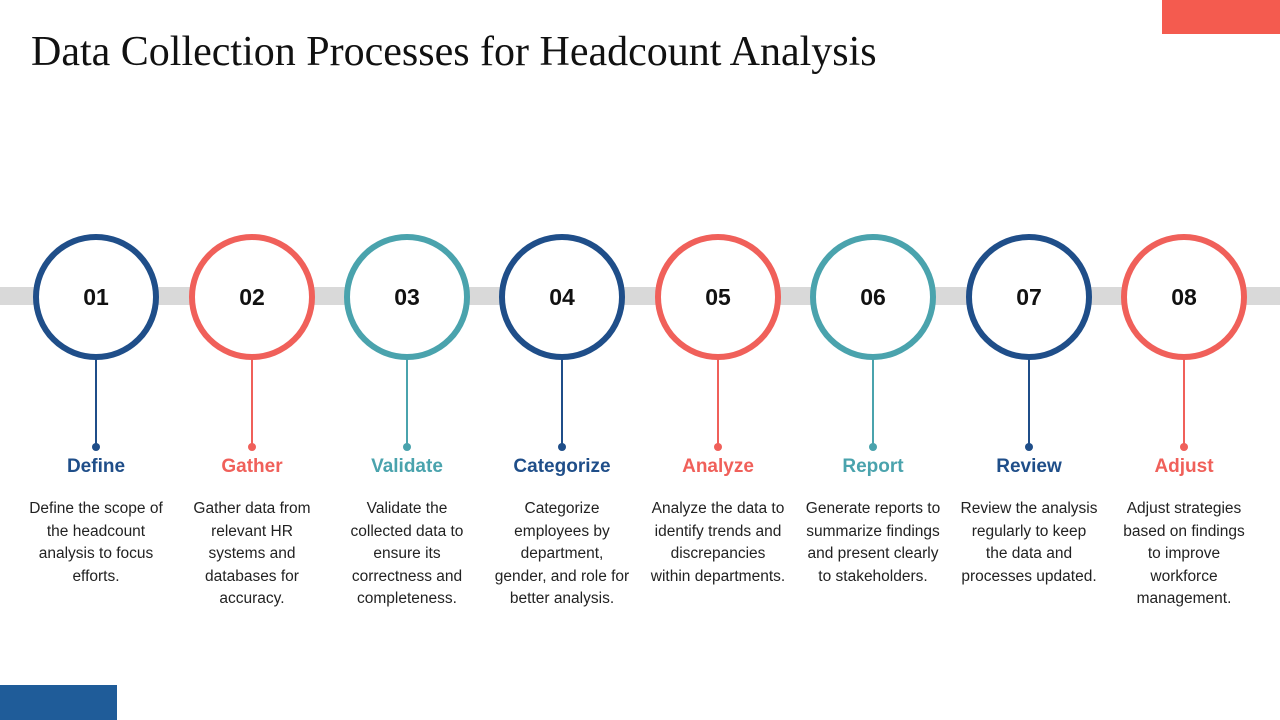 Image resolution: width=1280 pixels, height=720 pixels. What do you see at coordinates (252, 466) in the screenshot?
I see `step-label: Gather` at bounding box center [252, 466].